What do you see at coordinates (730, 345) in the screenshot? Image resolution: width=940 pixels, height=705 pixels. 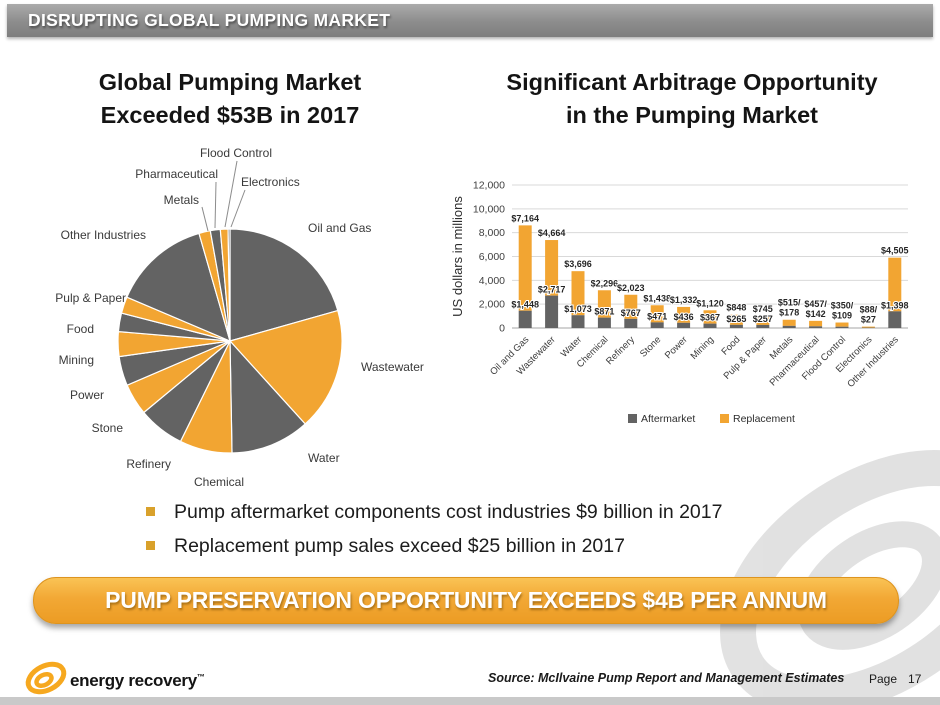 I see `x-tick-label: Food` at bounding box center [730, 345].